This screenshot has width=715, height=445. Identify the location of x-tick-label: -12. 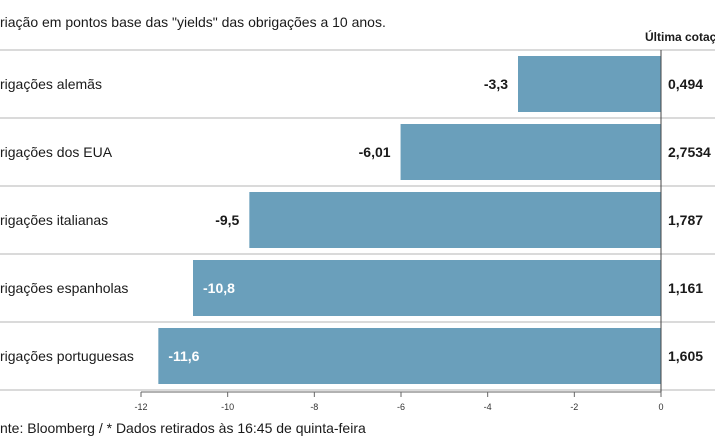
(140, 407).